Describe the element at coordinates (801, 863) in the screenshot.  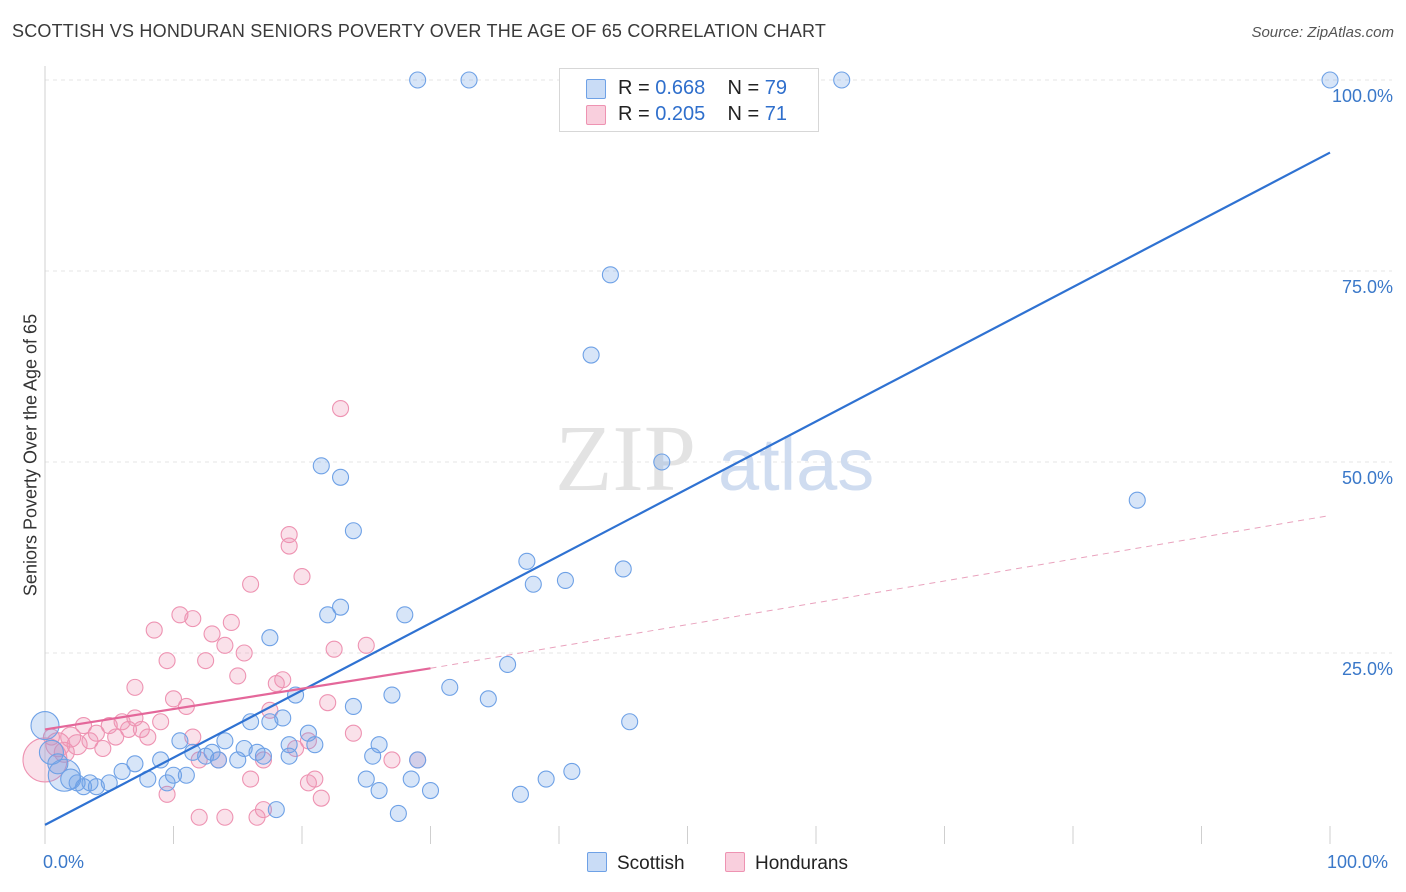
I see `bottom-legend-label-hondurans: Hondurans` at that location.